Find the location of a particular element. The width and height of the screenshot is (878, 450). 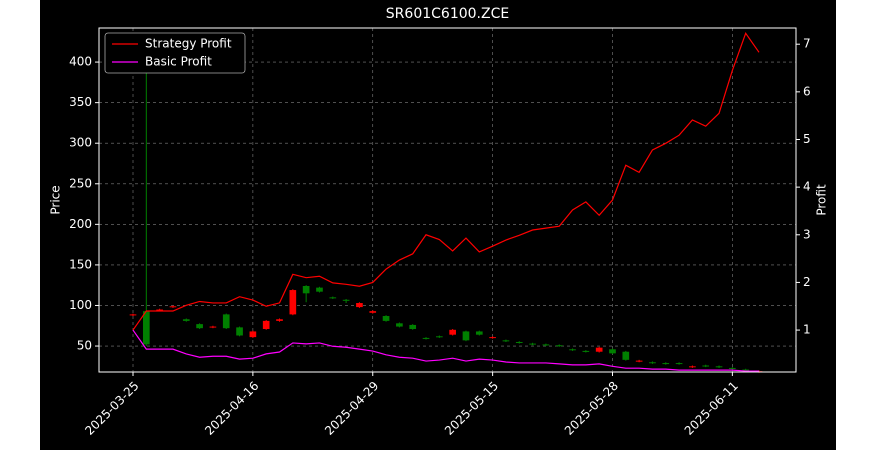

legend-label: Strategy Profit is located at coordinates (188, 44).